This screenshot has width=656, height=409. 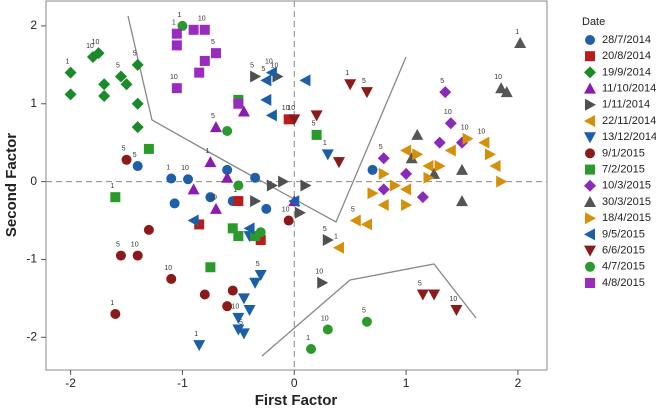 I want to click on legend-label: 13/12/2014, so click(x=629, y=137).